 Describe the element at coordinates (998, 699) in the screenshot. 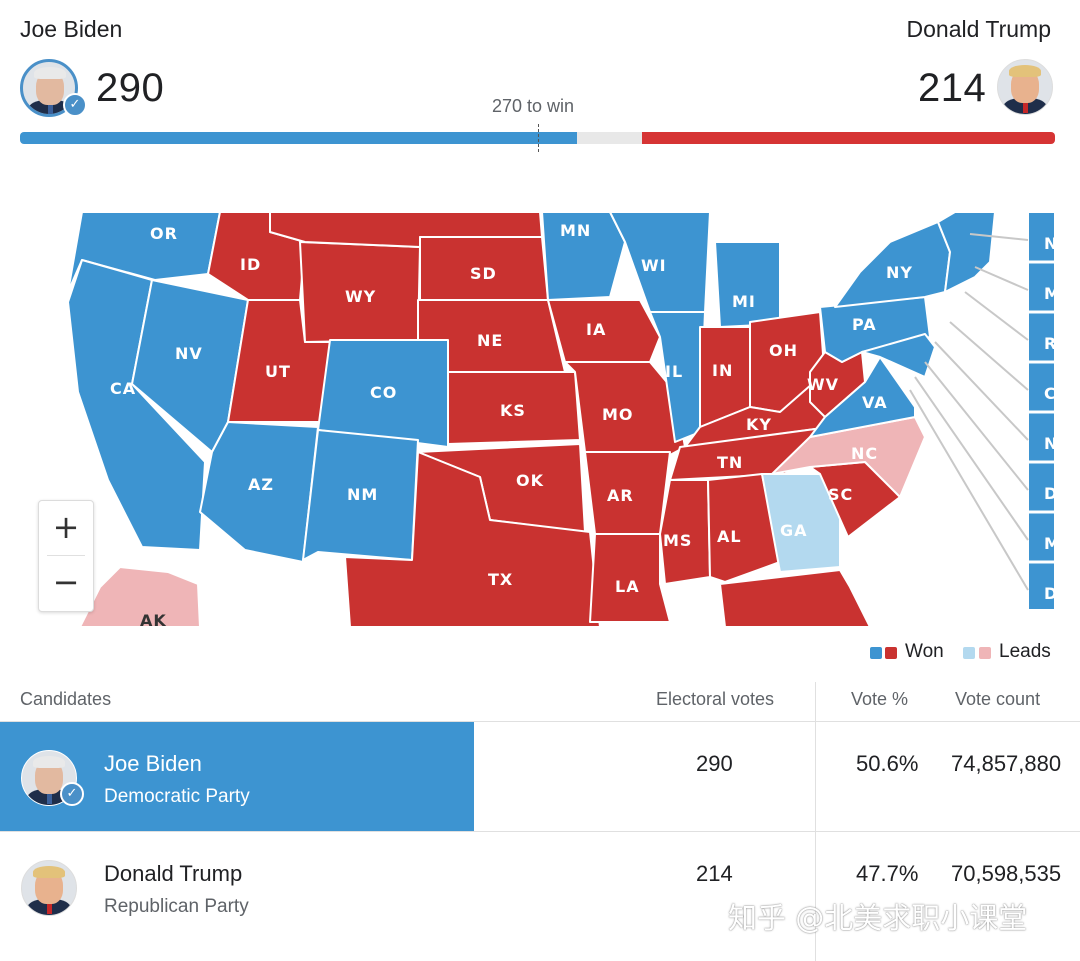

I see `header-vote-count: Vote count` at that location.